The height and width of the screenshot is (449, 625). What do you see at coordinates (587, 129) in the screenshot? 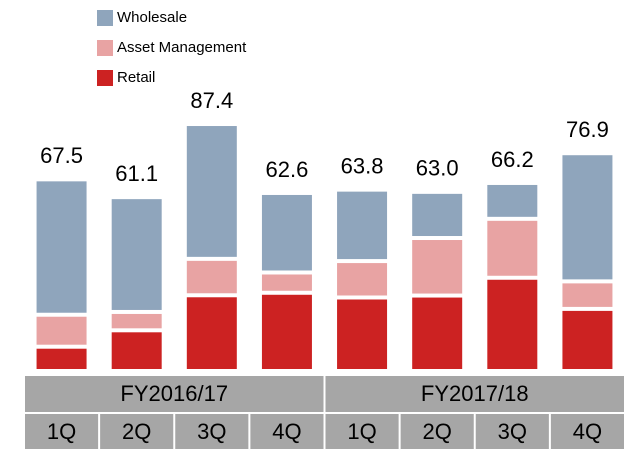
I see `total-label: 76.9` at bounding box center [587, 129].